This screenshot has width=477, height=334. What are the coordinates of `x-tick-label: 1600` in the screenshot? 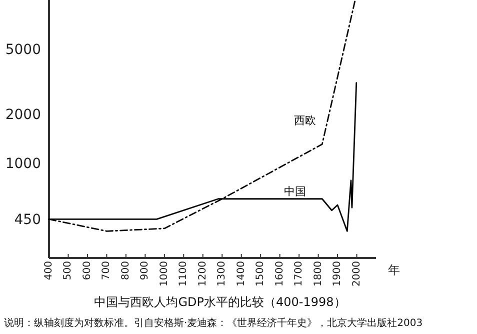 It's located at (280, 273).